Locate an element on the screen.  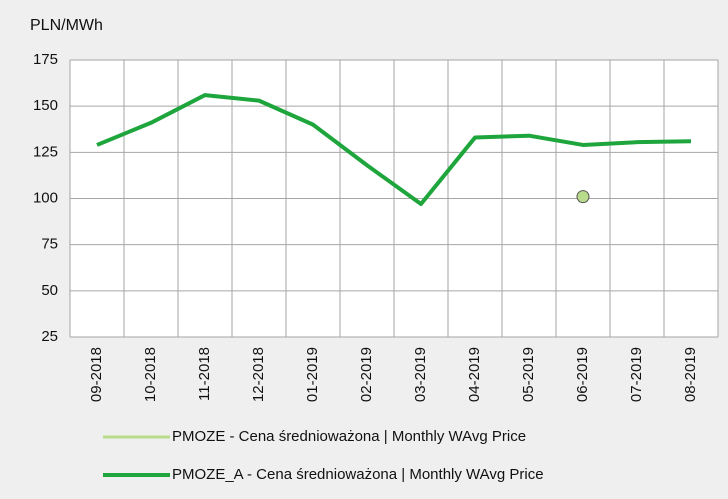
x-tick-label: 03-2019 is located at coordinates (420, 374).